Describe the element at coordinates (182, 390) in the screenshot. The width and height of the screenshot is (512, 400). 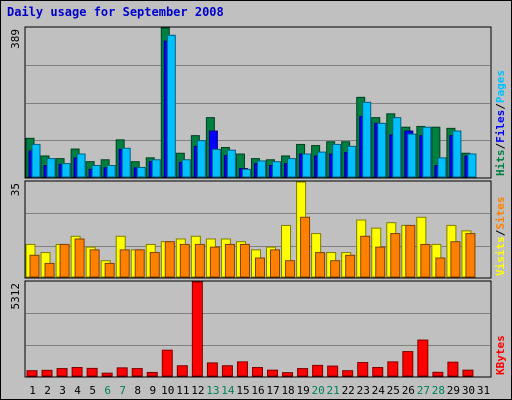
I see `x-tick-label-11: 11` at that location.